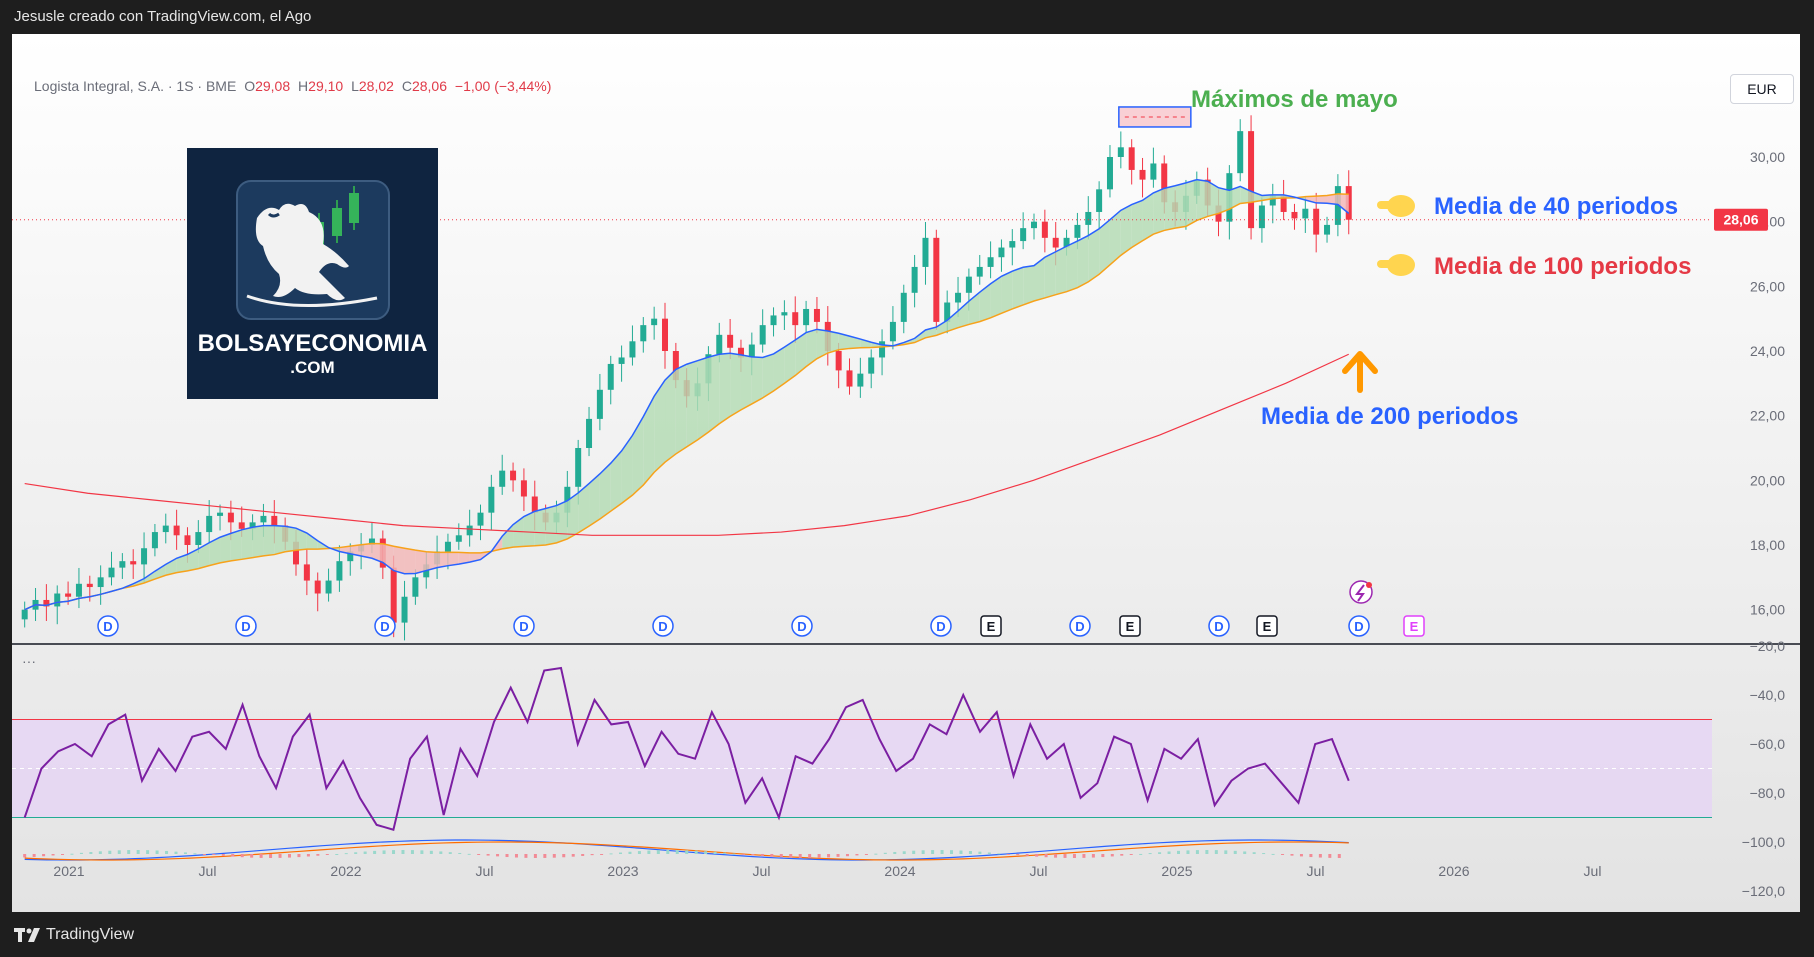  Describe the element at coordinates (312, 343) in the screenshot. I see `brand-title: BOLSAYECONOMIA` at that location.